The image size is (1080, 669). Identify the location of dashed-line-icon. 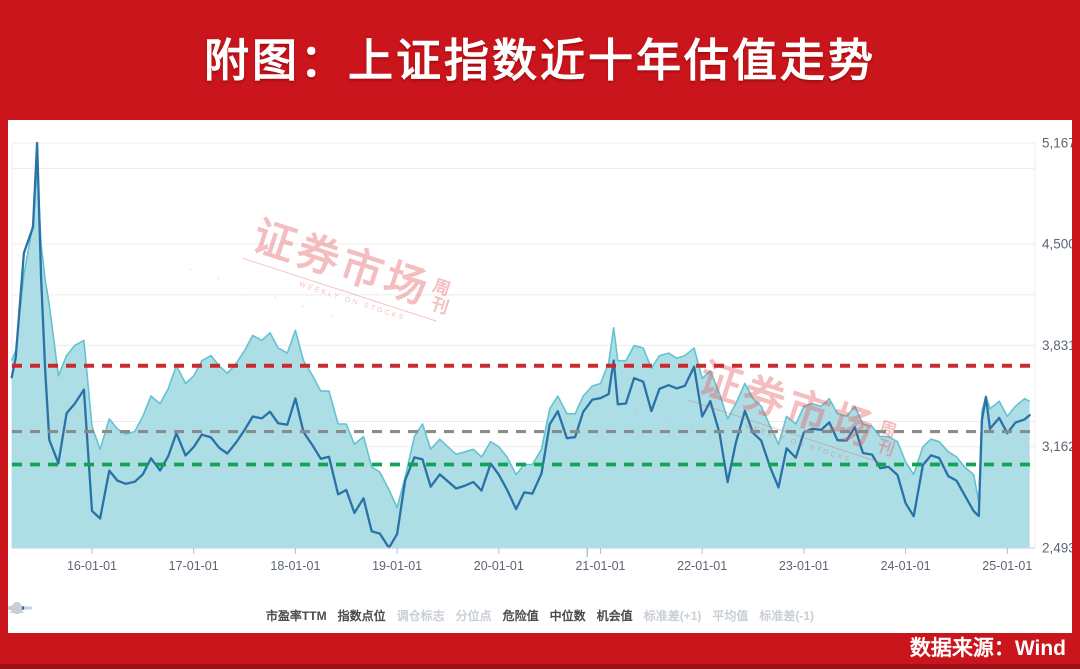
(21, 608).